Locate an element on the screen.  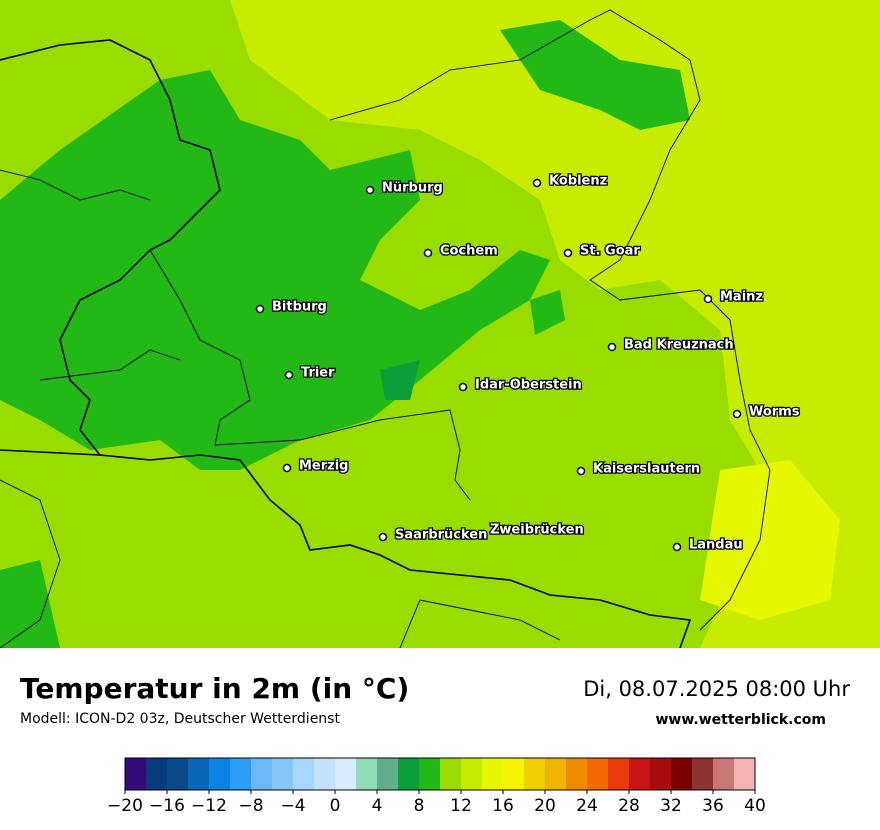
colorbar-tick-label: 16 is located at coordinates (503, 806).